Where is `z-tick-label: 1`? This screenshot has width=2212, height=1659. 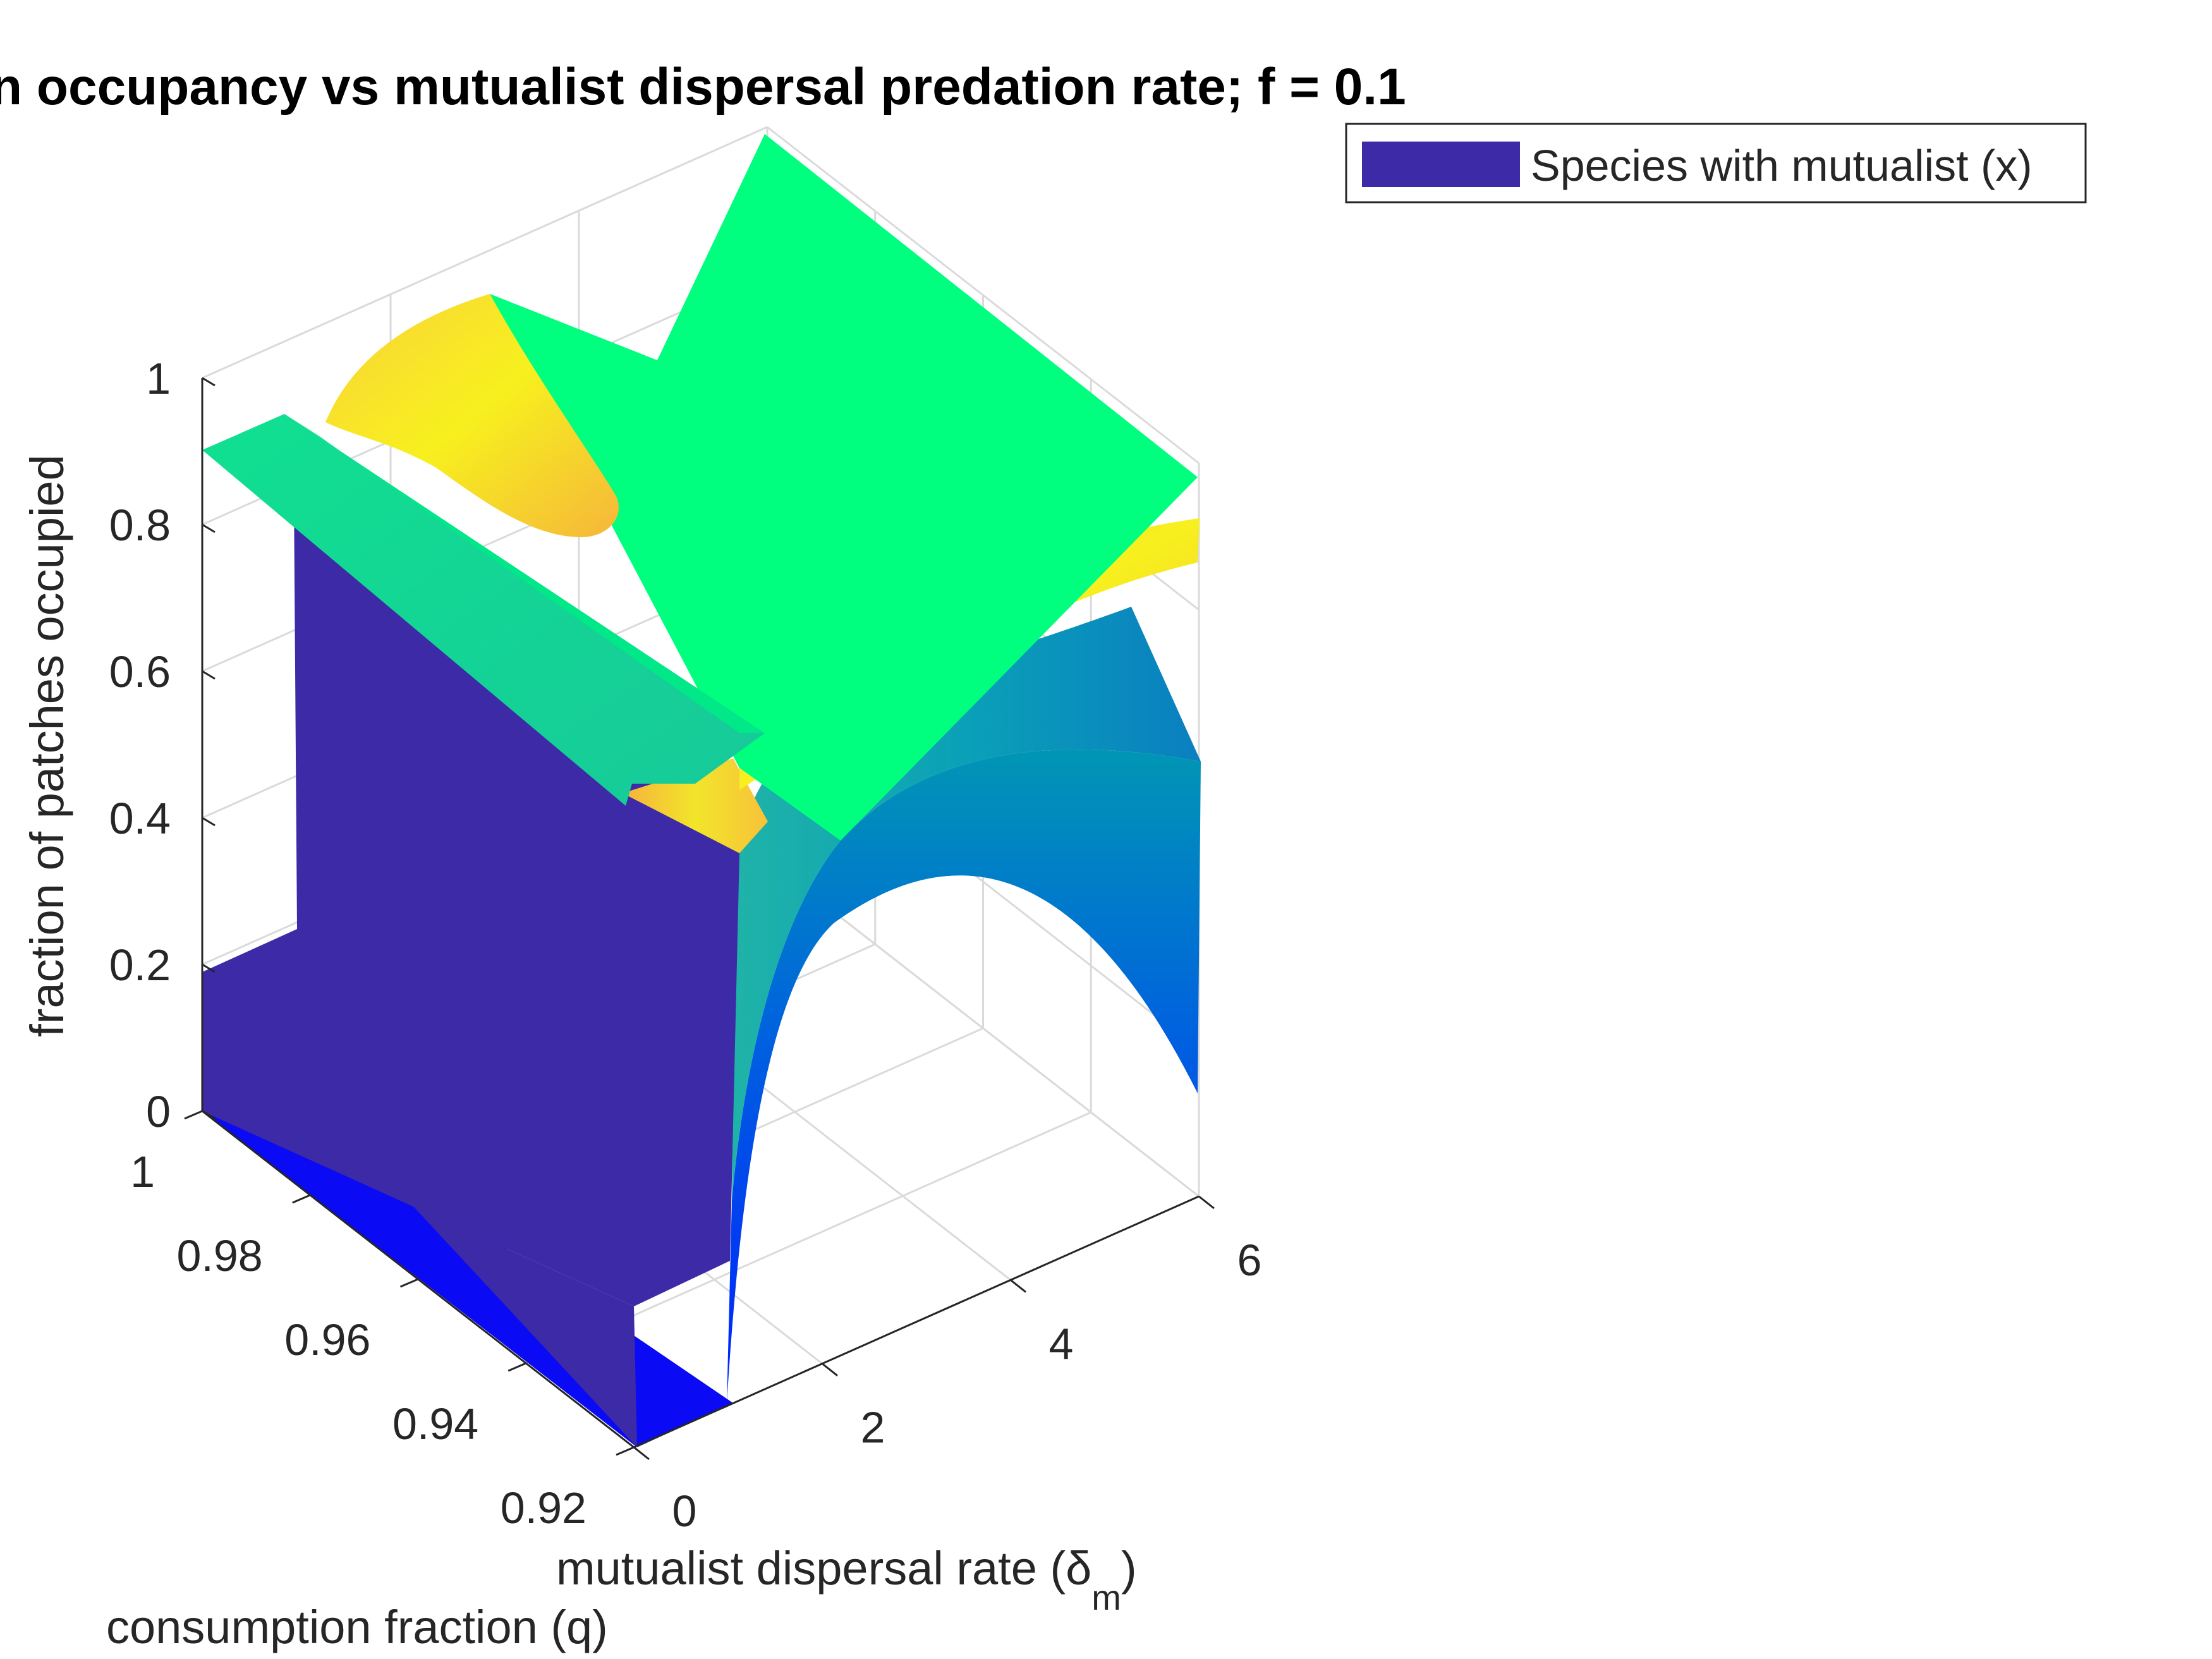
z-tick-label: 1 is located at coordinates (158, 378).